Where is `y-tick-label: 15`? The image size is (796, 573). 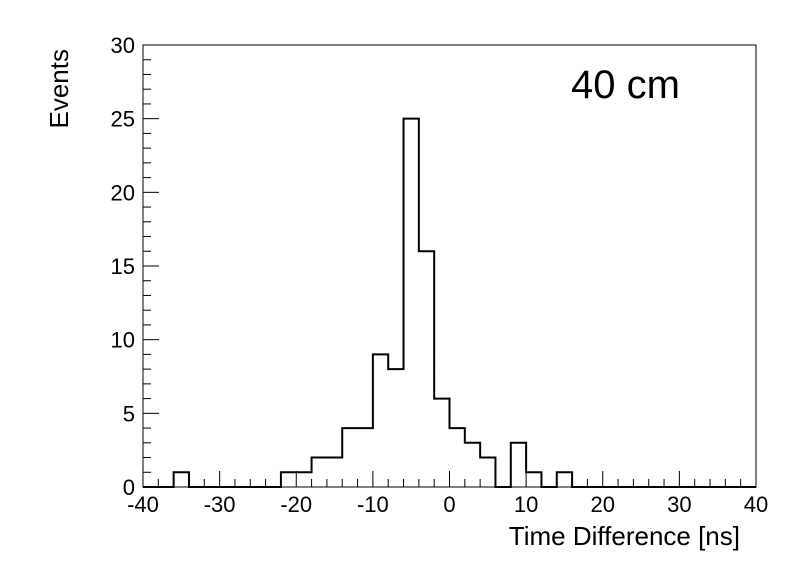 y-tick-label: 15 is located at coordinates (123, 266).